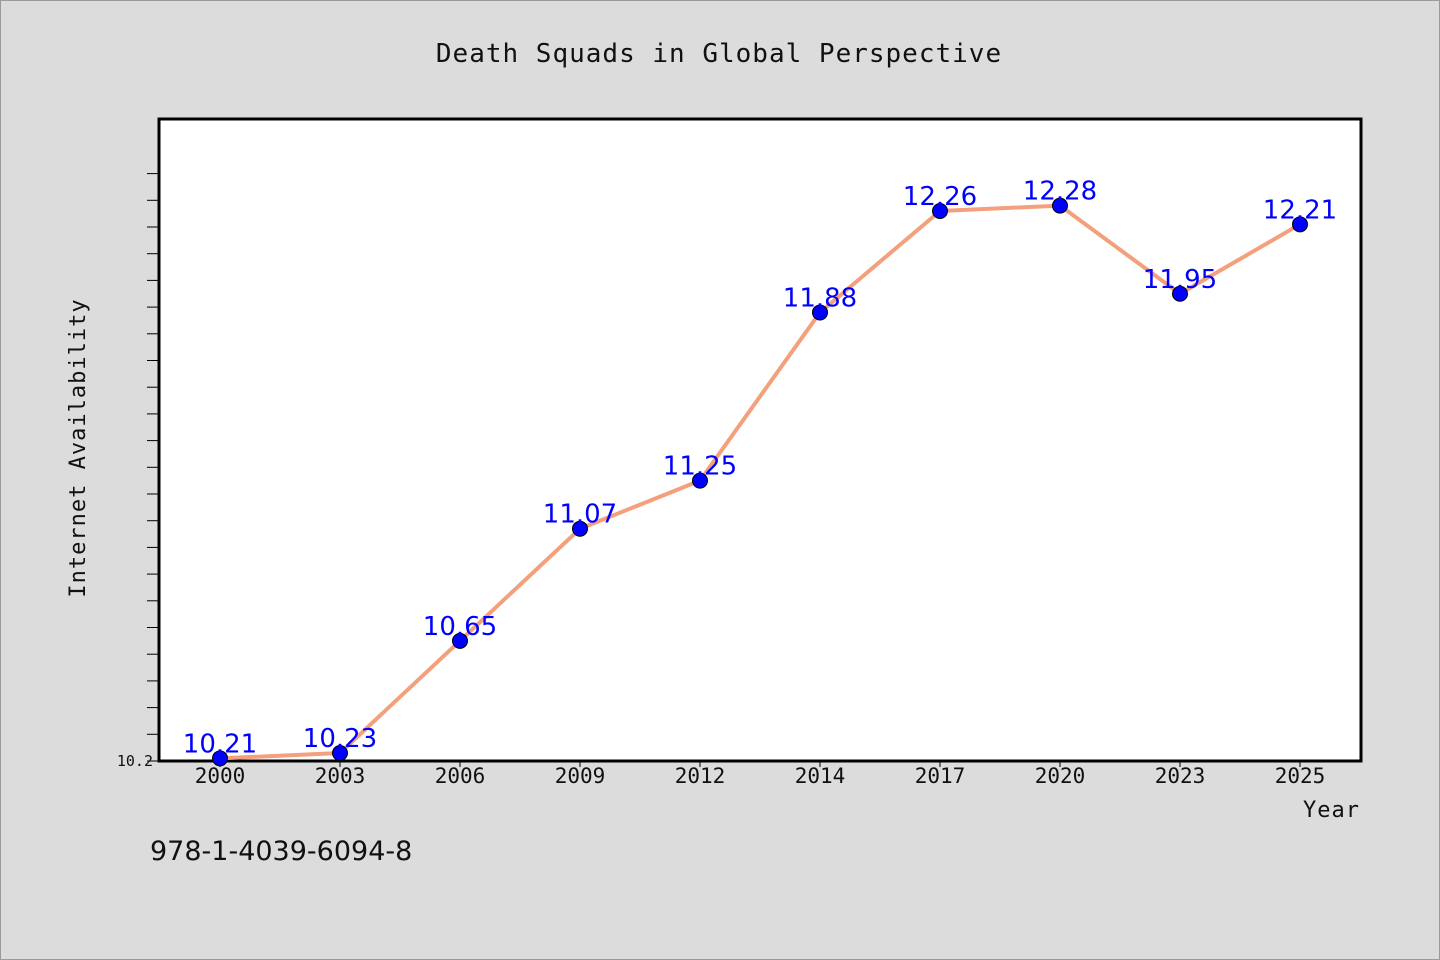 The width and height of the screenshot is (1440, 960). I want to click on y-axis-ticks, so click(153, 467).